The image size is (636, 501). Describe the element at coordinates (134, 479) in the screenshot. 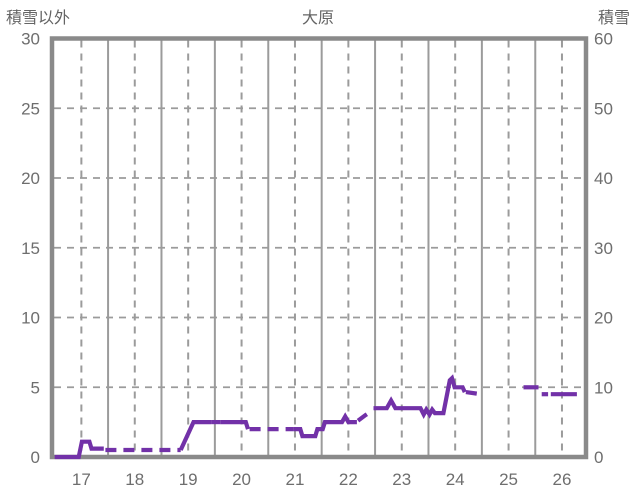

I see `x-axis-tick-label: 18` at that location.